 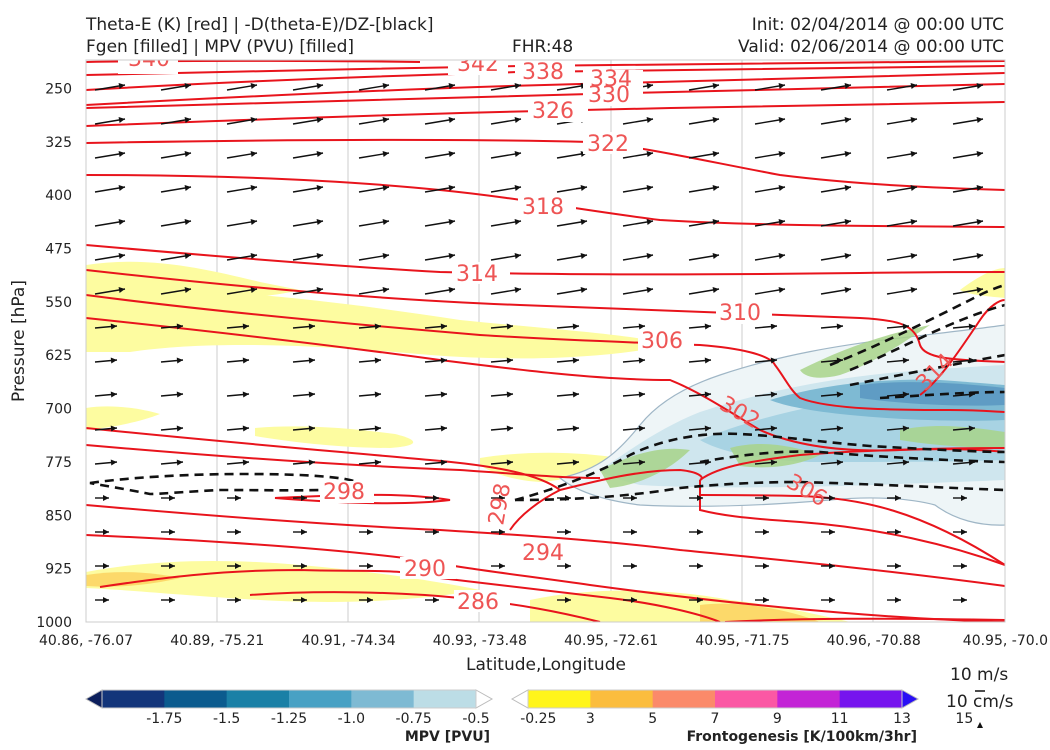 What do you see at coordinates (545, 316) in the screenshot?
I see `theta-e-contour-310-a` at bounding box center [545, 316].